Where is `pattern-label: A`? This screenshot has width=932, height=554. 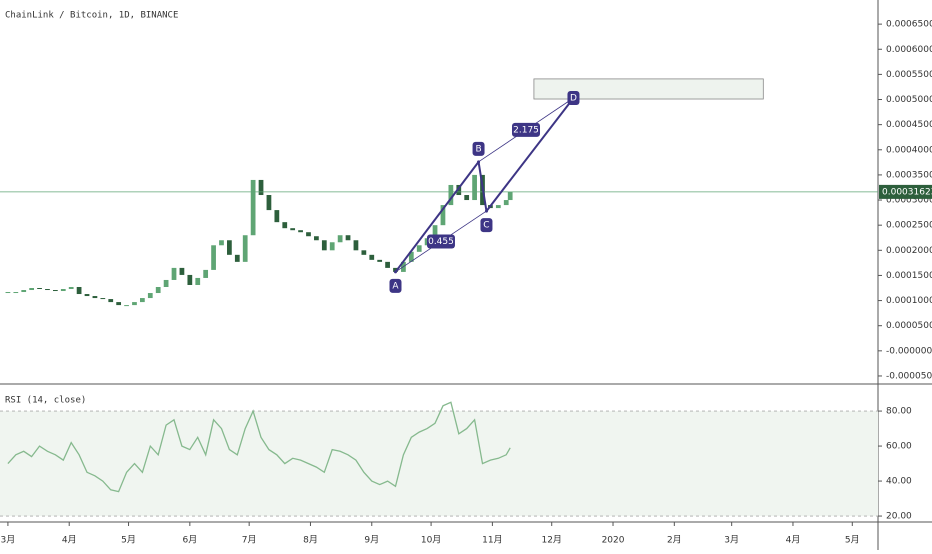 pattern-label: A is located at coordinates (395, 286).